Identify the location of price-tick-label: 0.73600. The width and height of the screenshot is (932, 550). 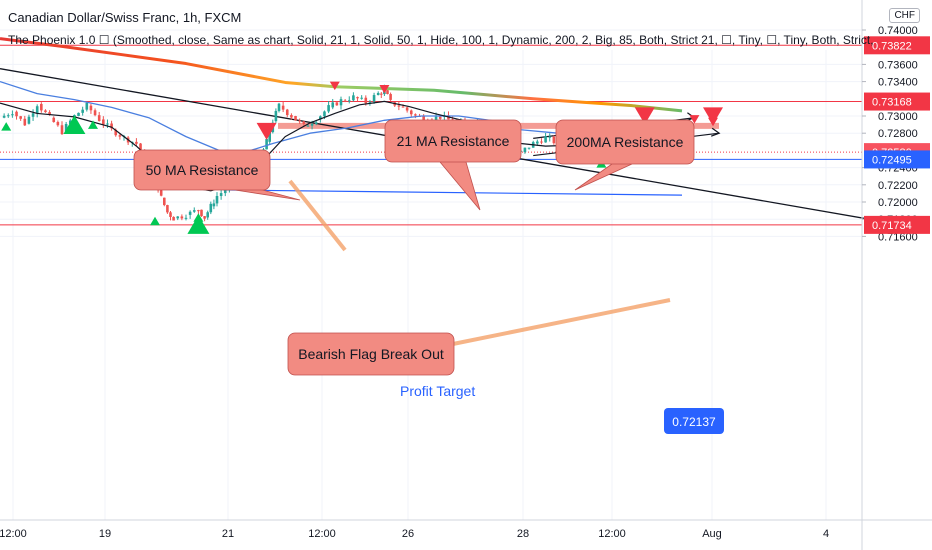
(898, 65).